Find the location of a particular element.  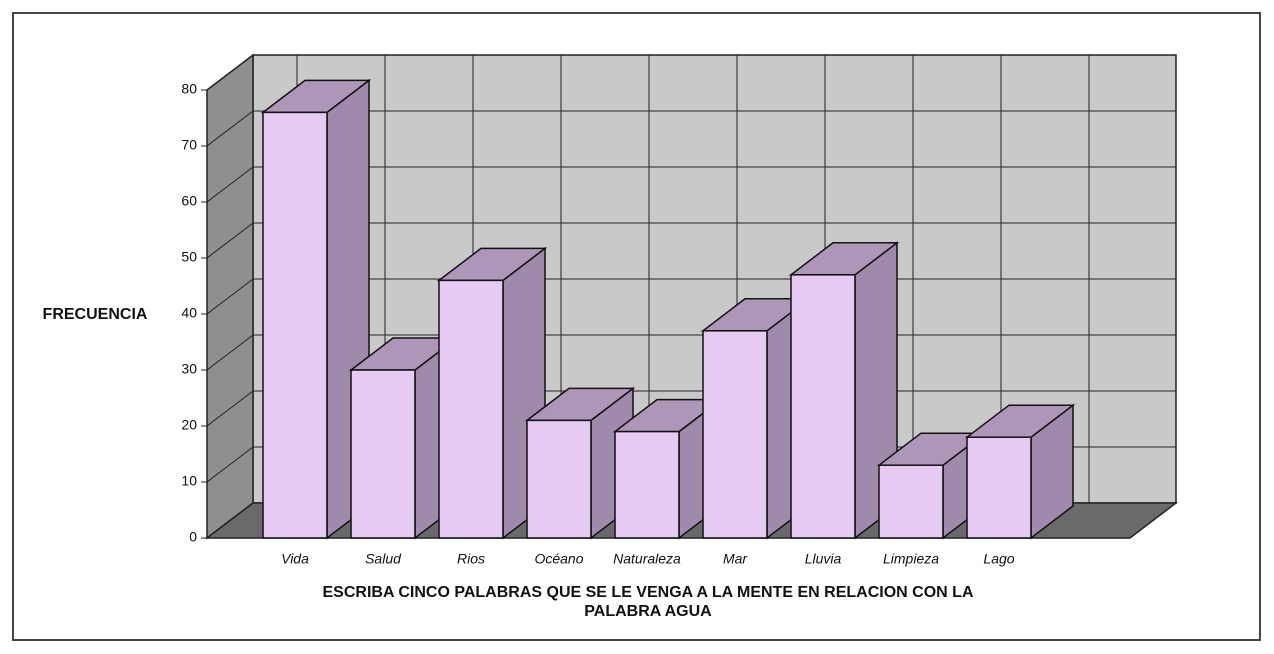

y-tick-label: 70 is located at coordinates (189, 145).